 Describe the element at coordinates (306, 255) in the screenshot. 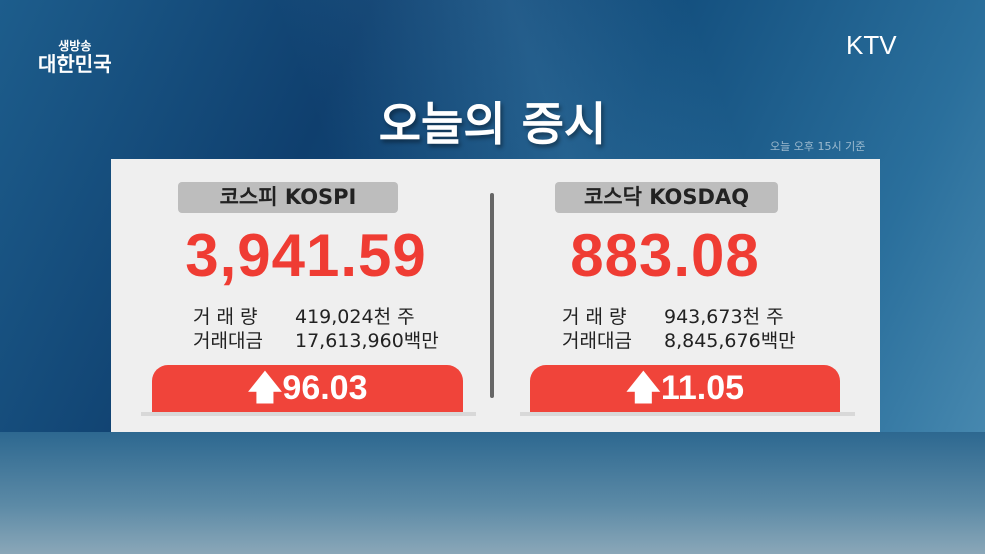

I see `index-value: 3,941.59` at that location.